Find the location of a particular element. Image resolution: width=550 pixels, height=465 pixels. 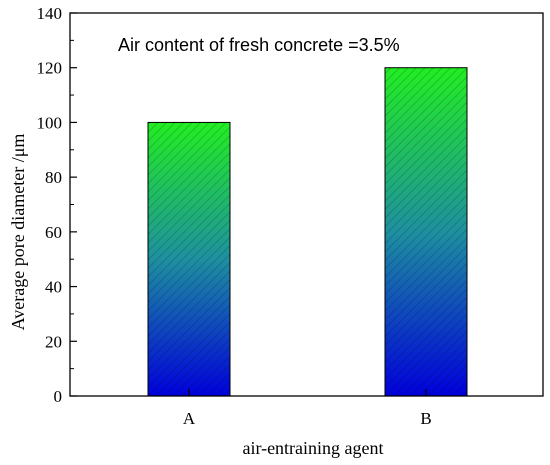

y-tick-label: 80 is located at coordinates (53, 177).